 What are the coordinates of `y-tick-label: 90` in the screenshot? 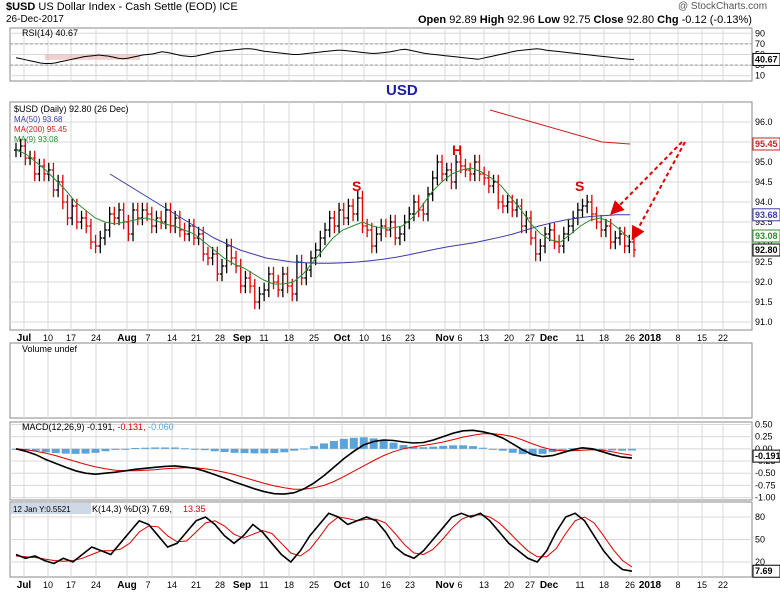 It's located at (760, 33).